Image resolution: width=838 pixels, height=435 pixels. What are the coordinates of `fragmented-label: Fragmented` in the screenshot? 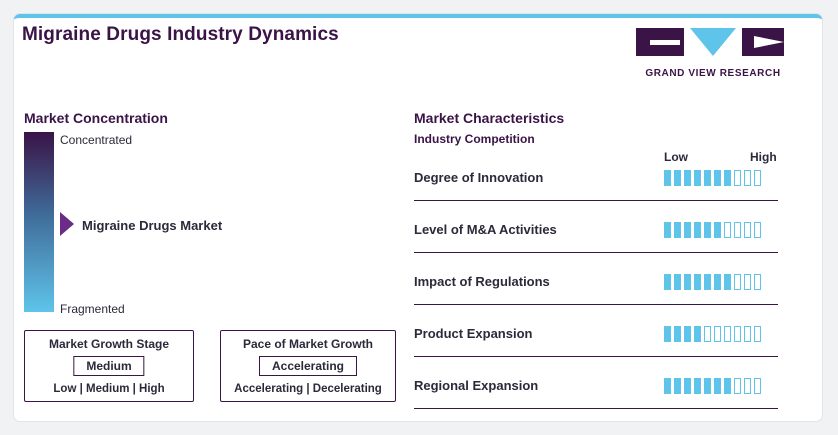 It's located at (92, 309).